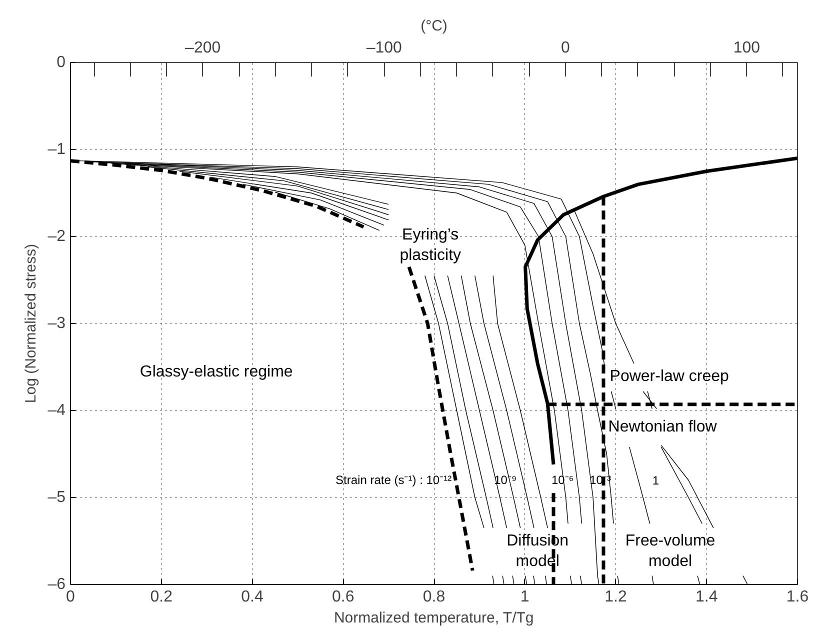  What do you see at coordinates (57, 323) in the screenshot?
I see `y-tick-label: –3` at bounding box center [57, 323].